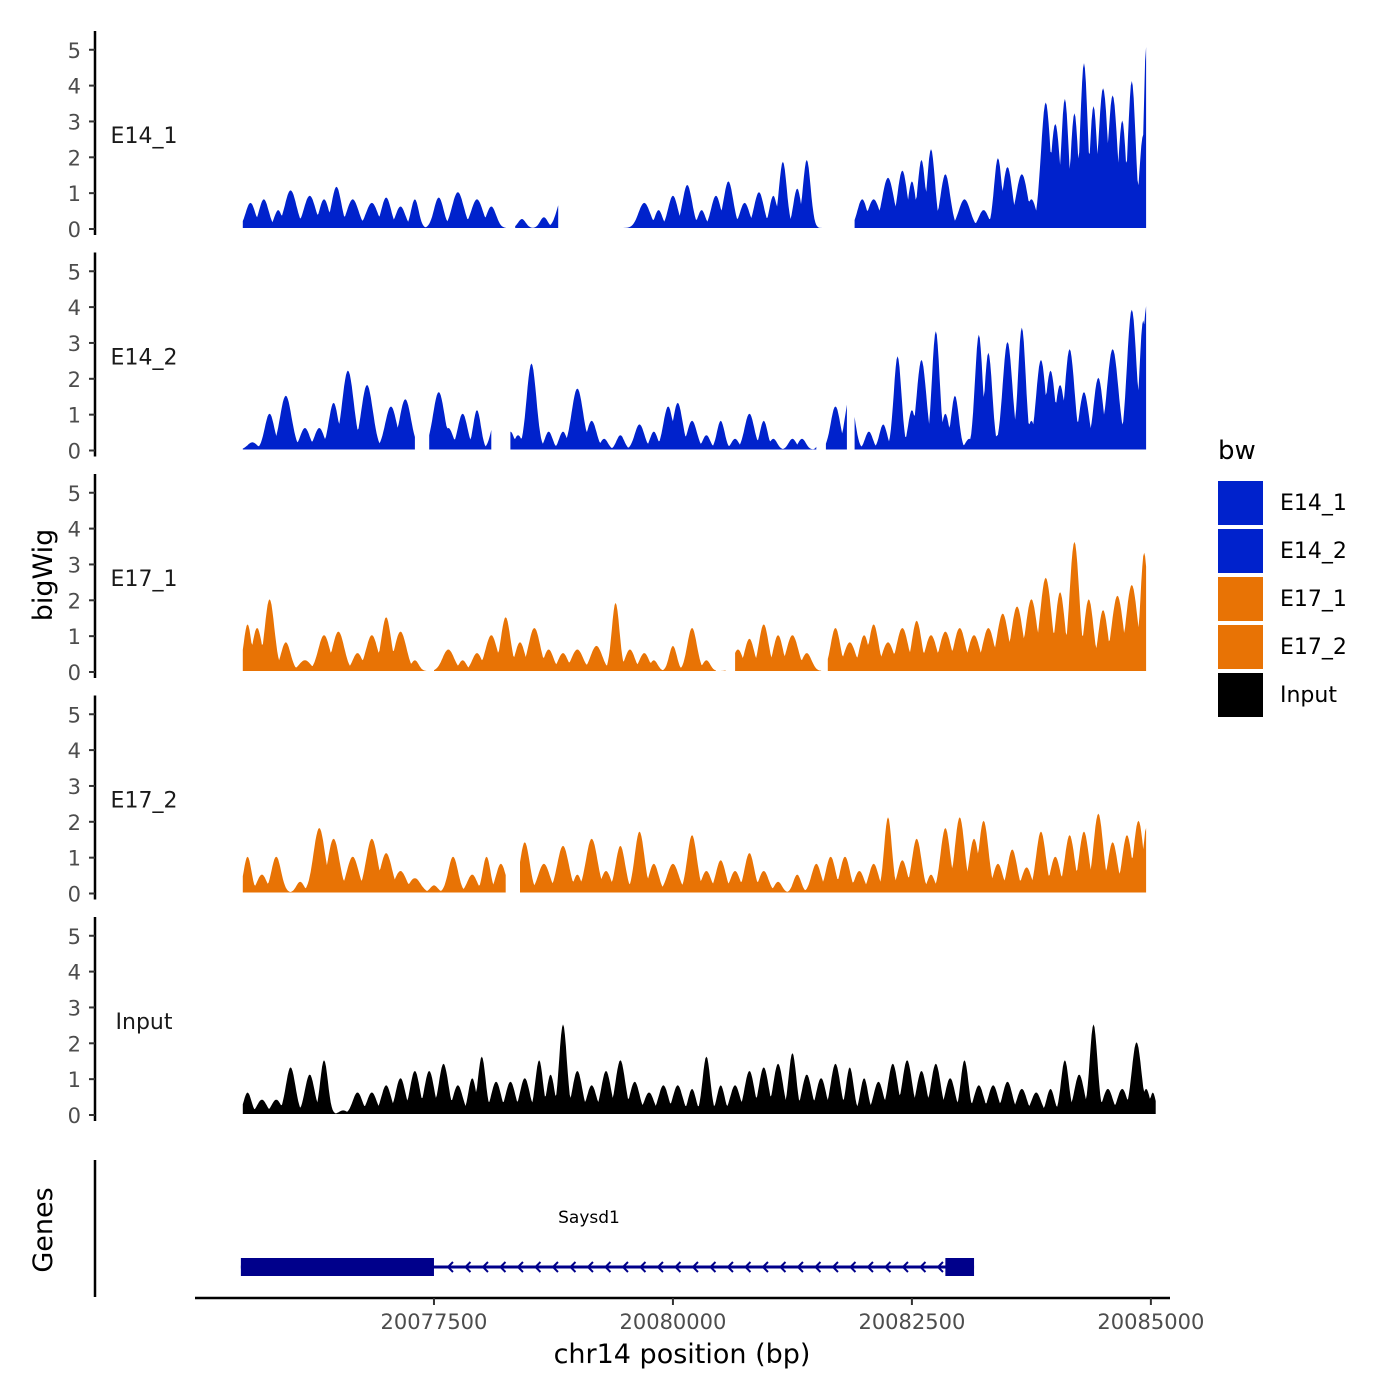 Image resolution: width=1400 pixels, height=1400 pixels. Describe the element at coordinates (607, 136) in the screenshot. I see `track-E14_1: 0 1 2 3 4 5 E14_1` at that location.